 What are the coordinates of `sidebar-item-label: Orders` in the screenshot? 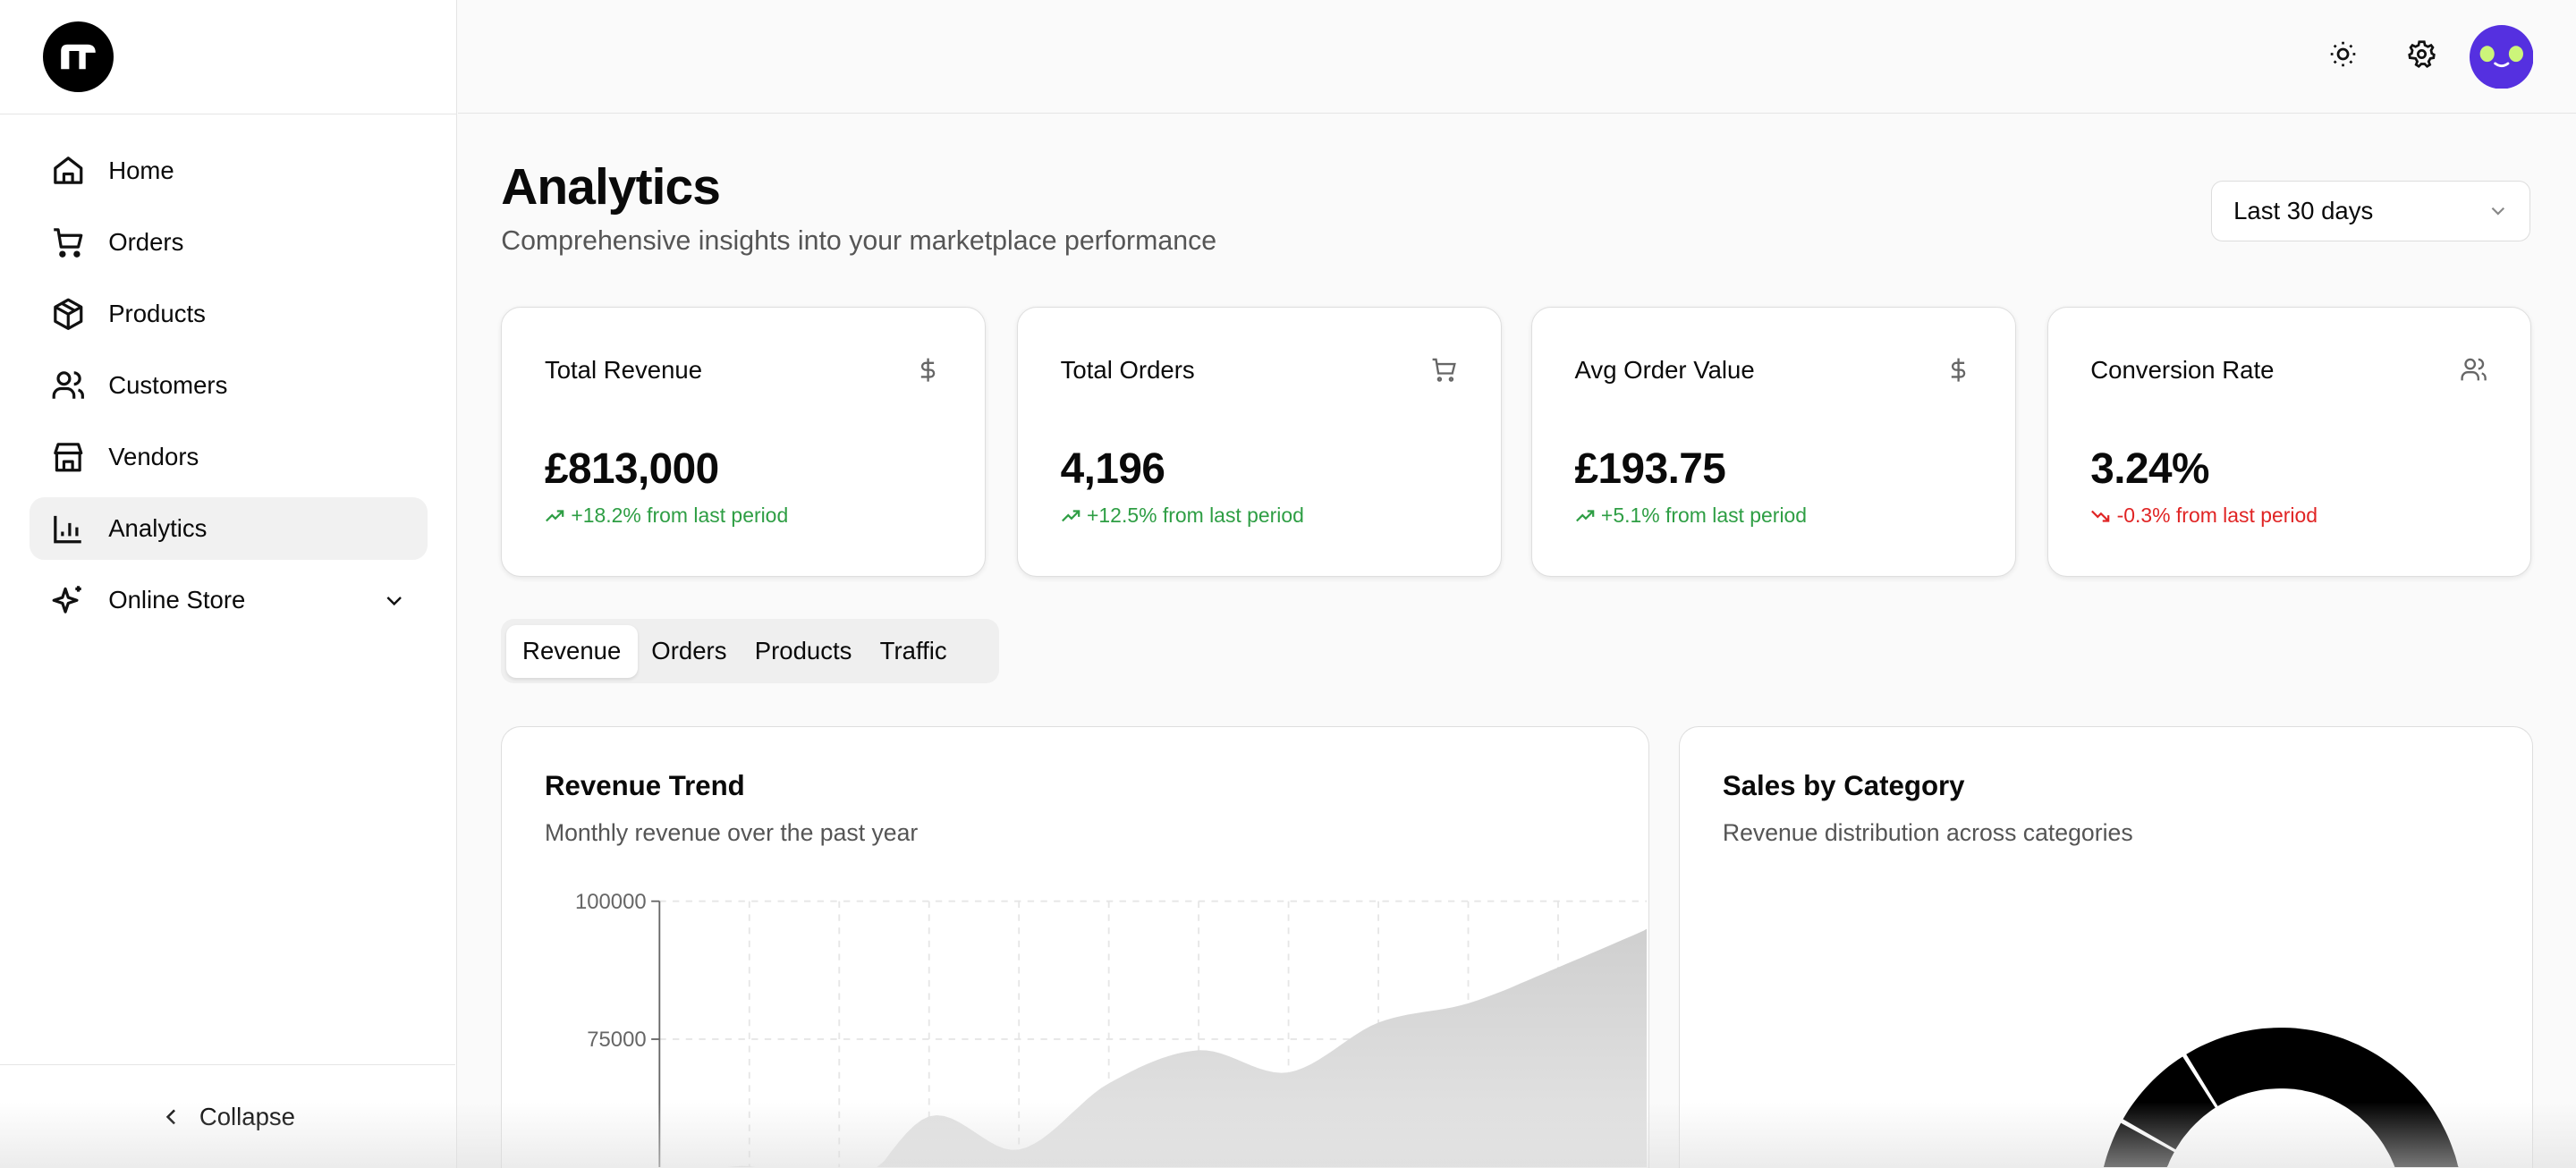 It's located at (146, 243).